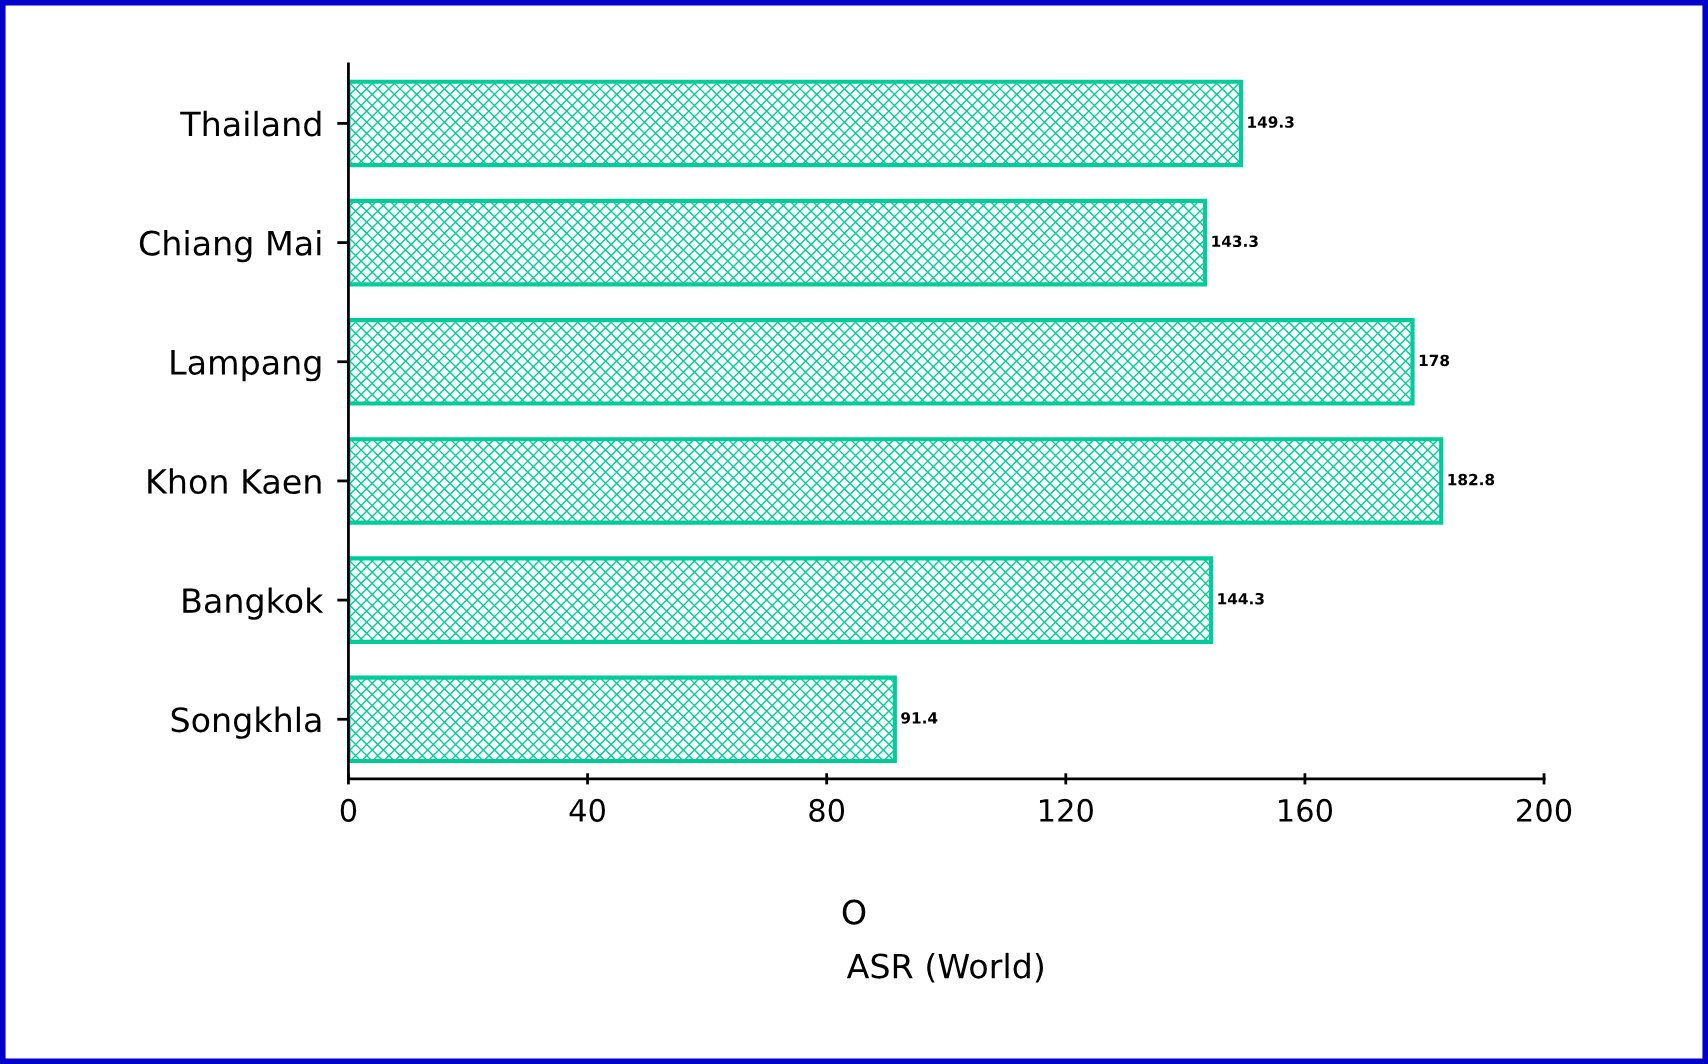 The image size is (1708, 1064). What do you see at coordinates (250, 123) in the screenshot?
I see `y-tick-label: Thailand` at bounding box center [250, 123].